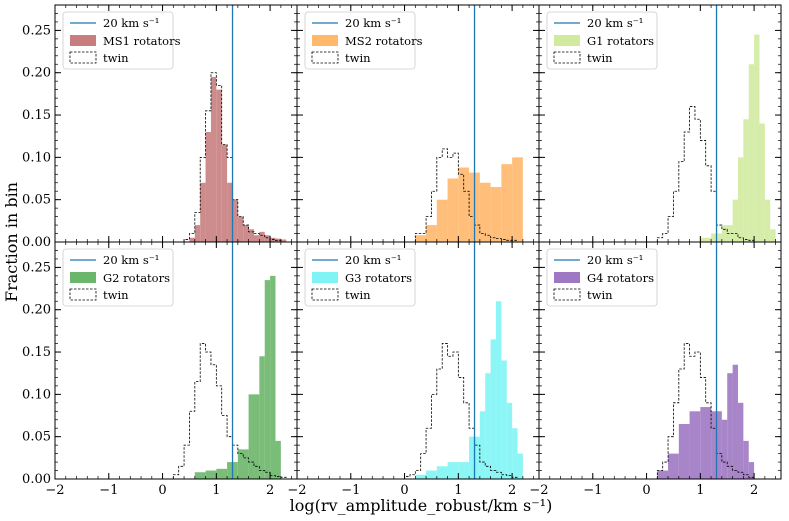  I want to click on panel-g1: 20 km s⁻¹ G1 rotators twin, so click(660, 123).